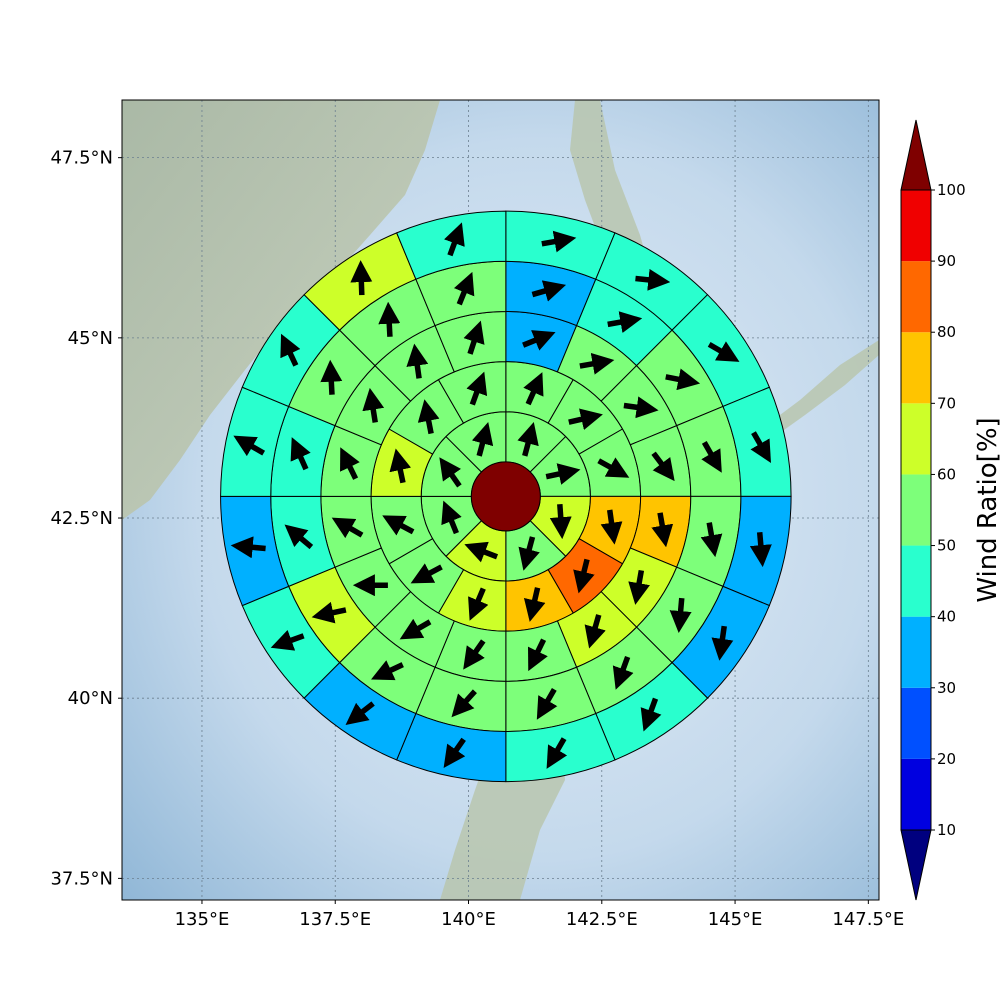 The image size is (1000, 1000). What do you see at coordinates (505, 496) in the screenshot?
I see `center-disc` at bounding box center [505, 496].